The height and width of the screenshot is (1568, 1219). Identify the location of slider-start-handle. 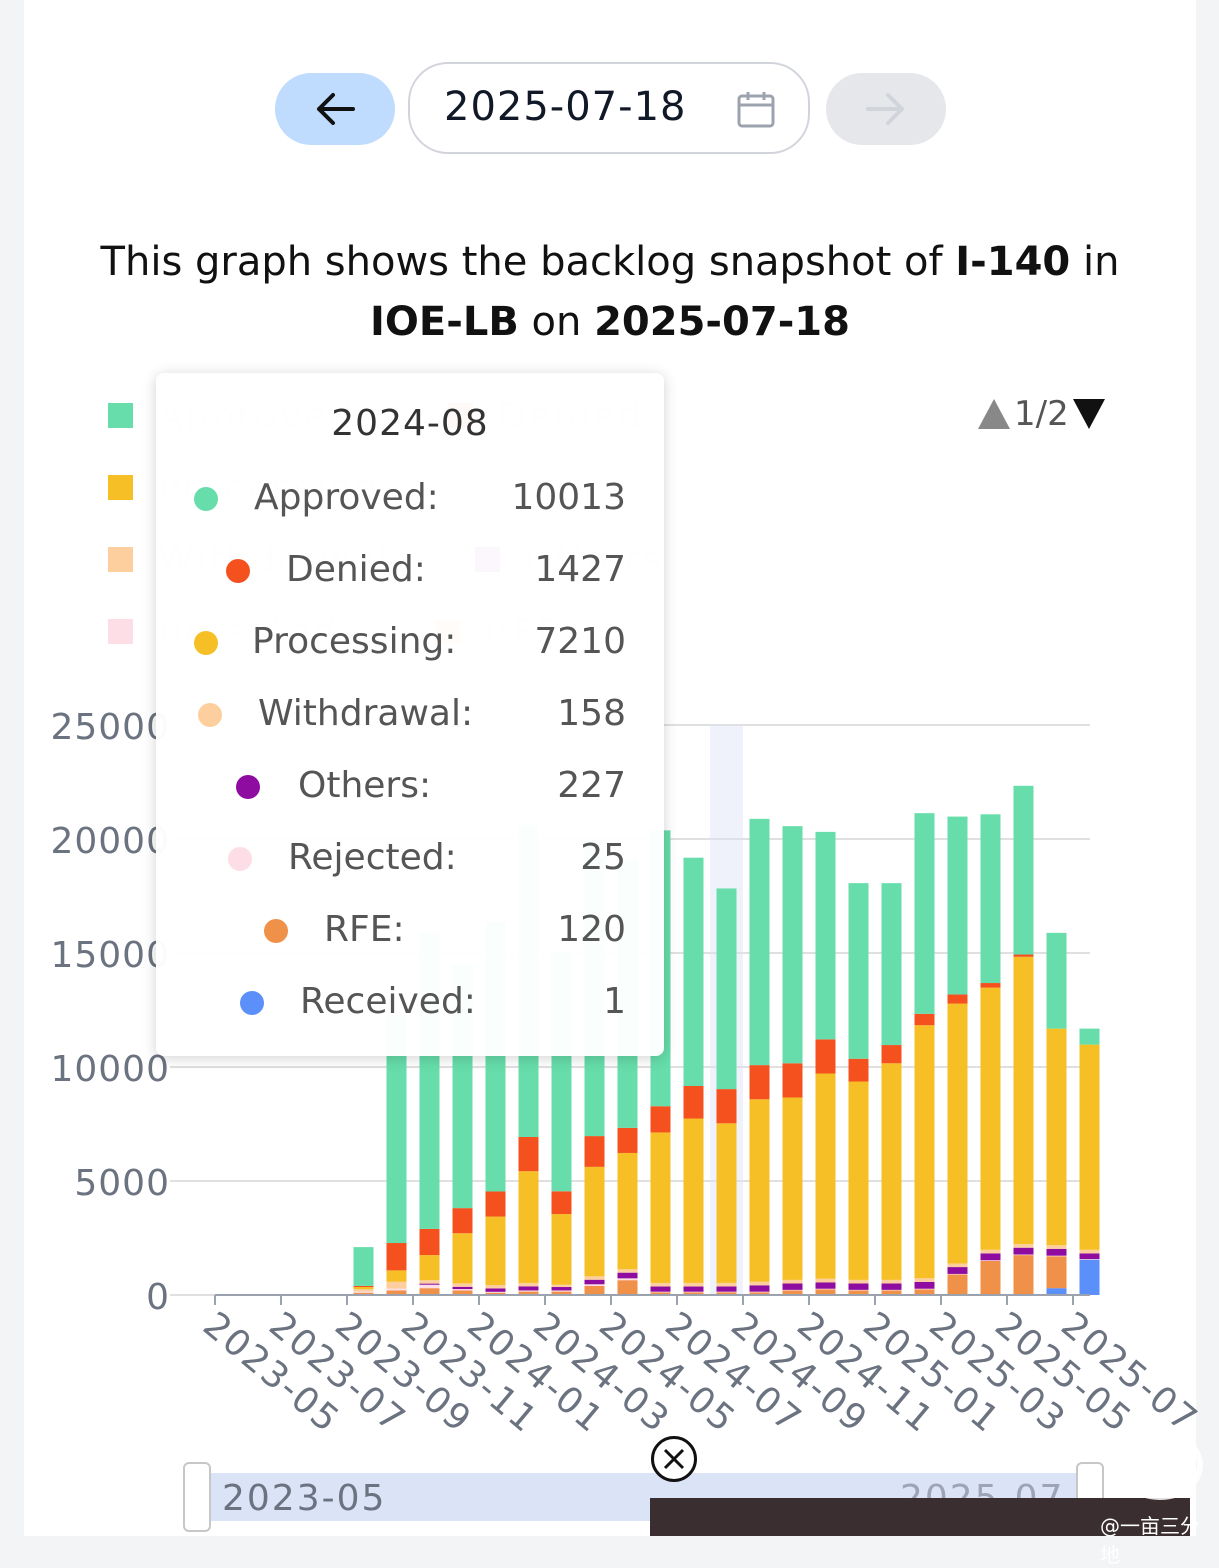
(197, 1497).